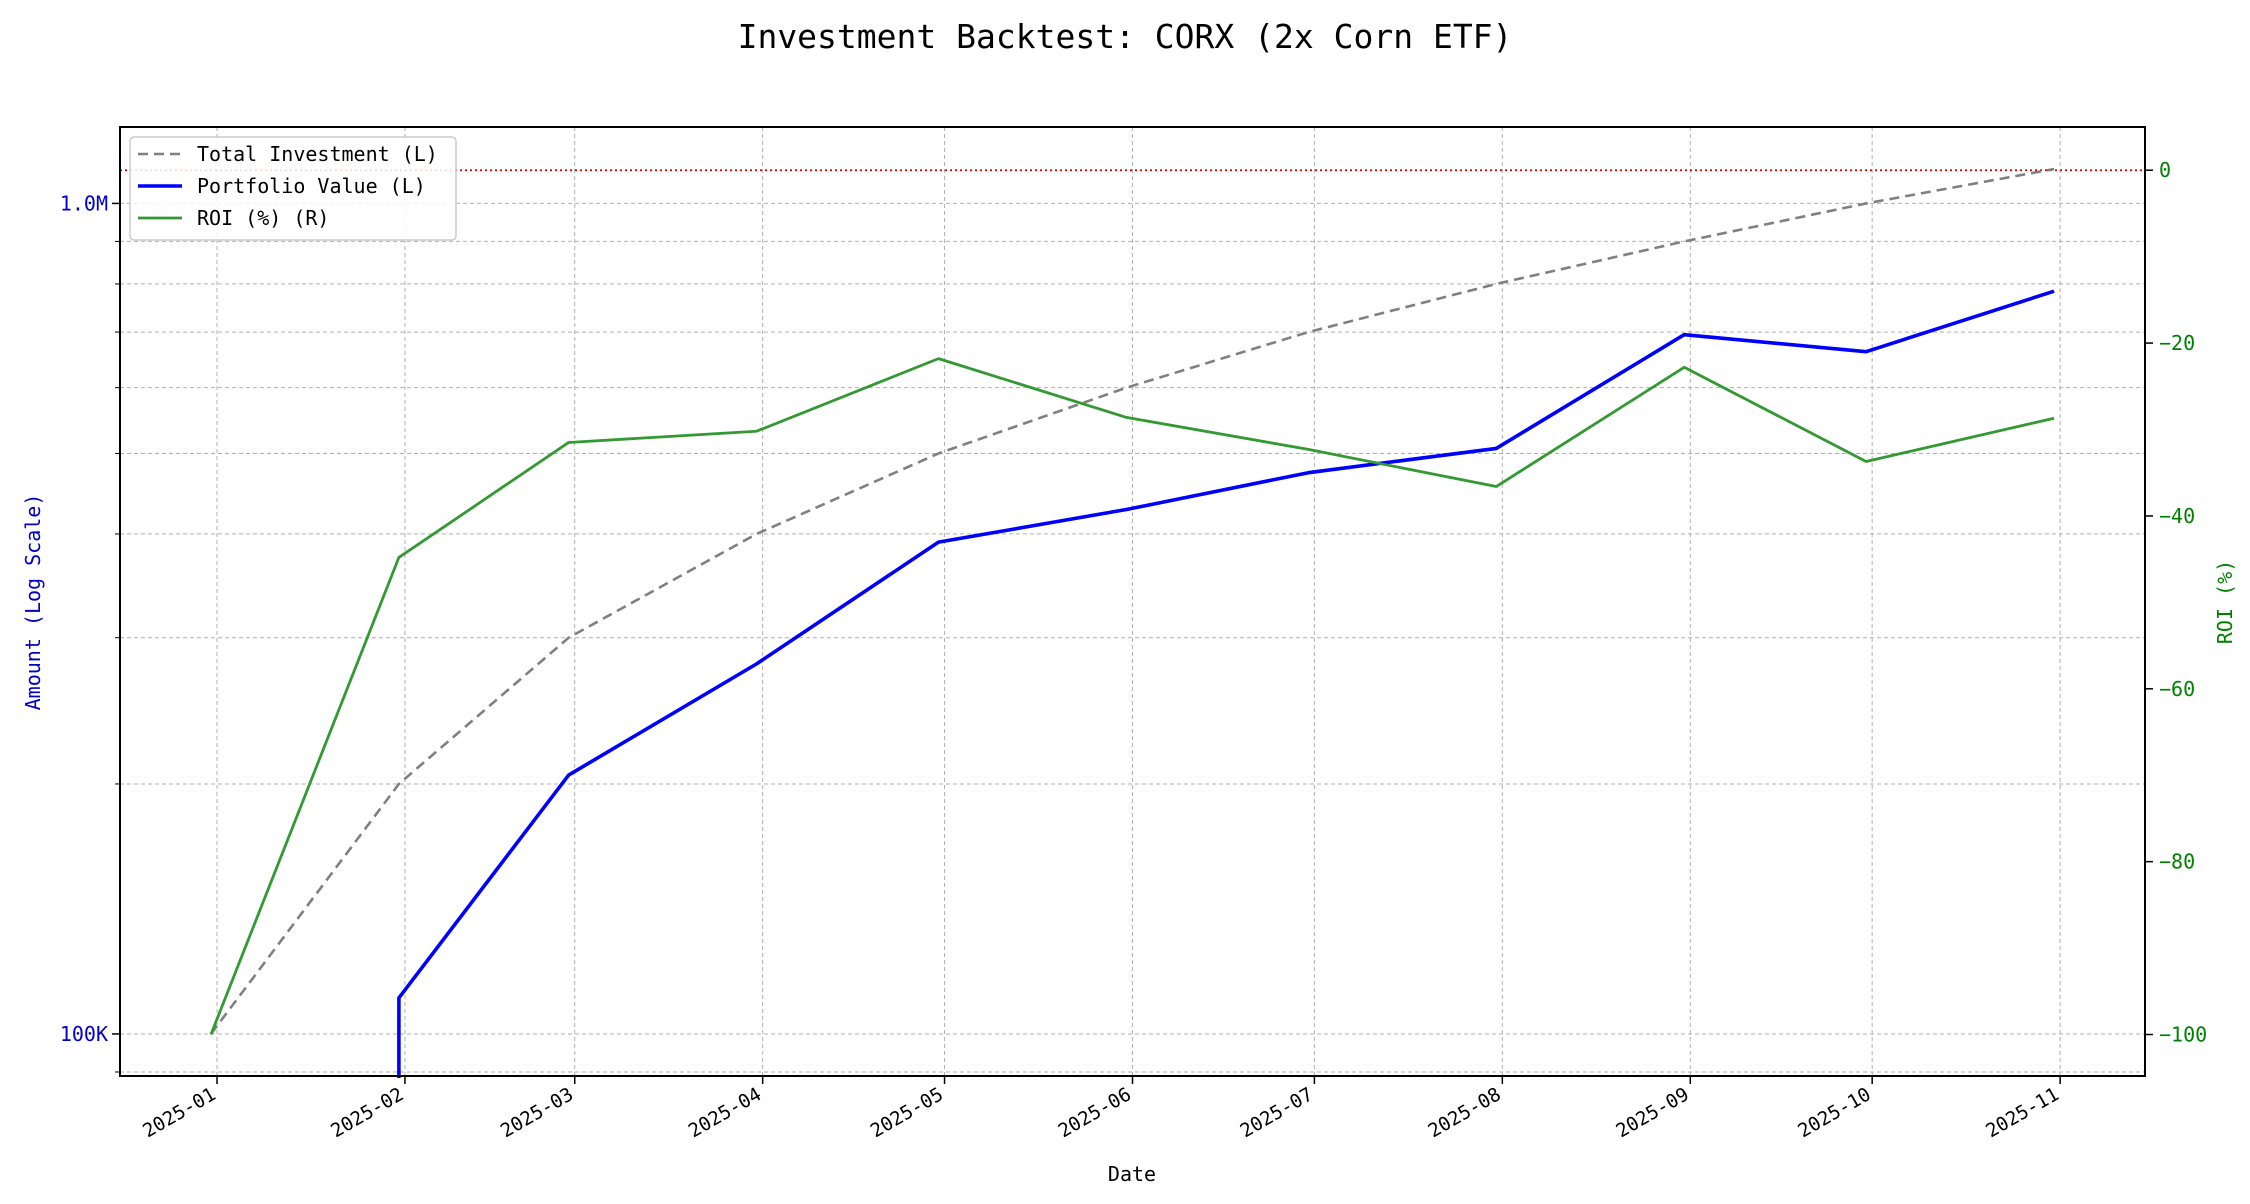 This screenshot has height=1204, width=2250. Describe the element at coordinates (1277, 1112) in the screenshot. I see `x-tick-label: 2025-07` at that location.